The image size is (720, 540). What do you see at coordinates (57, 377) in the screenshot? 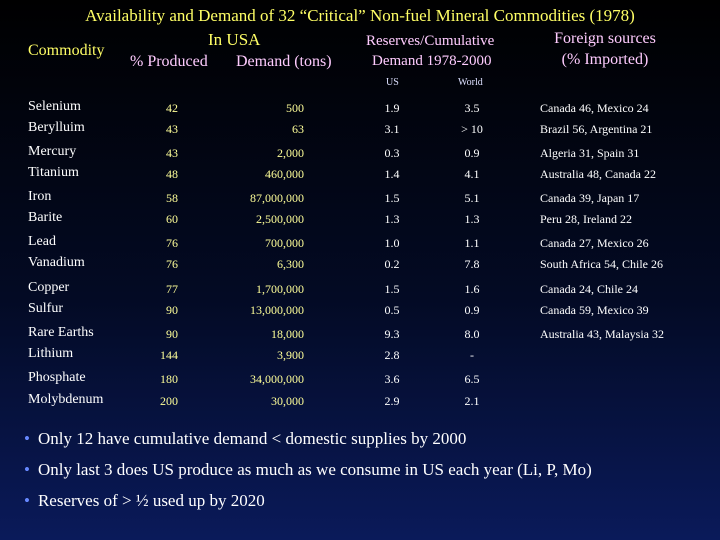
I see `cell-name: Phosphate` at bounding box center [57, 377].